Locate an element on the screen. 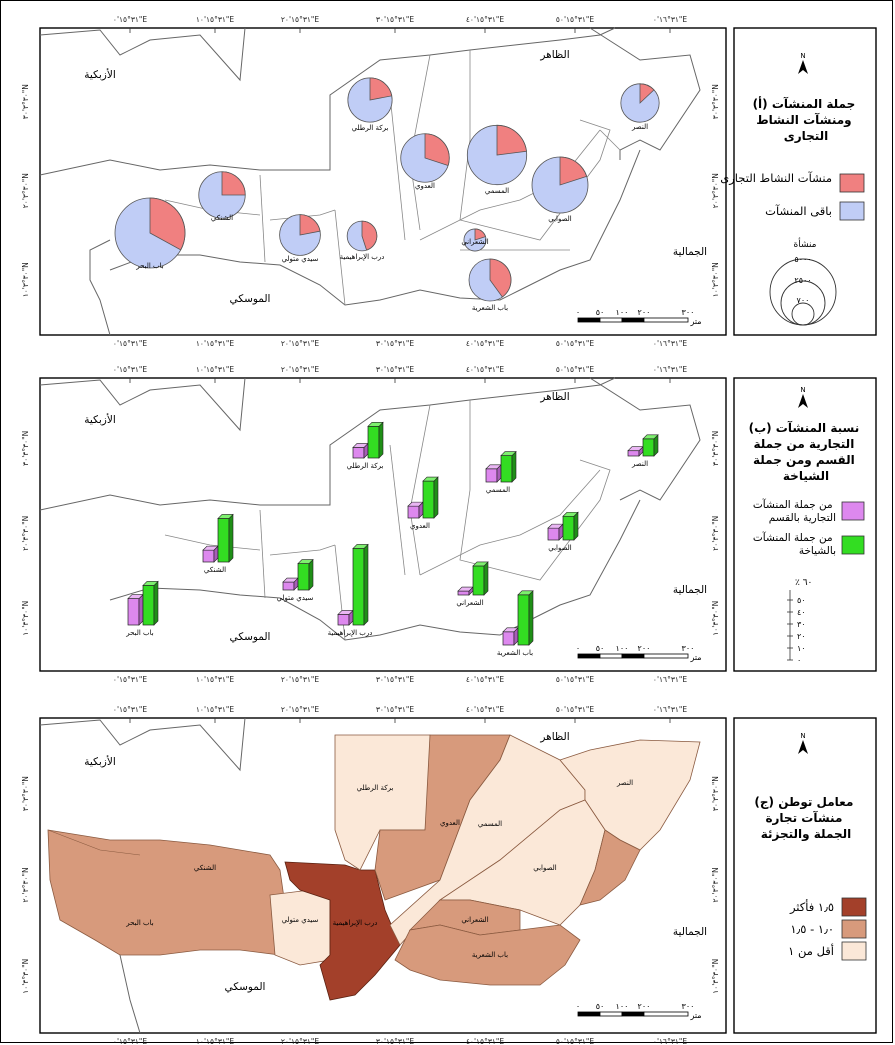  pie-label: سيدي متولي is located at coordinates (300, 259).